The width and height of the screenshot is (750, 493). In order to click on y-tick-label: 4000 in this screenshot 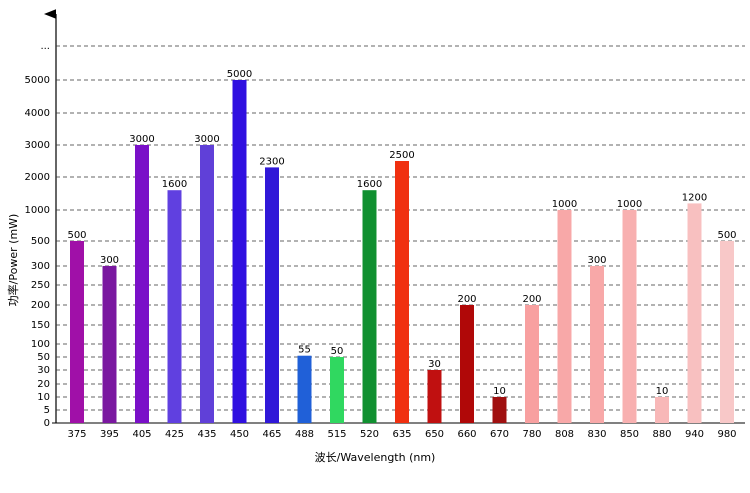, I will do `click(37, 113)`.